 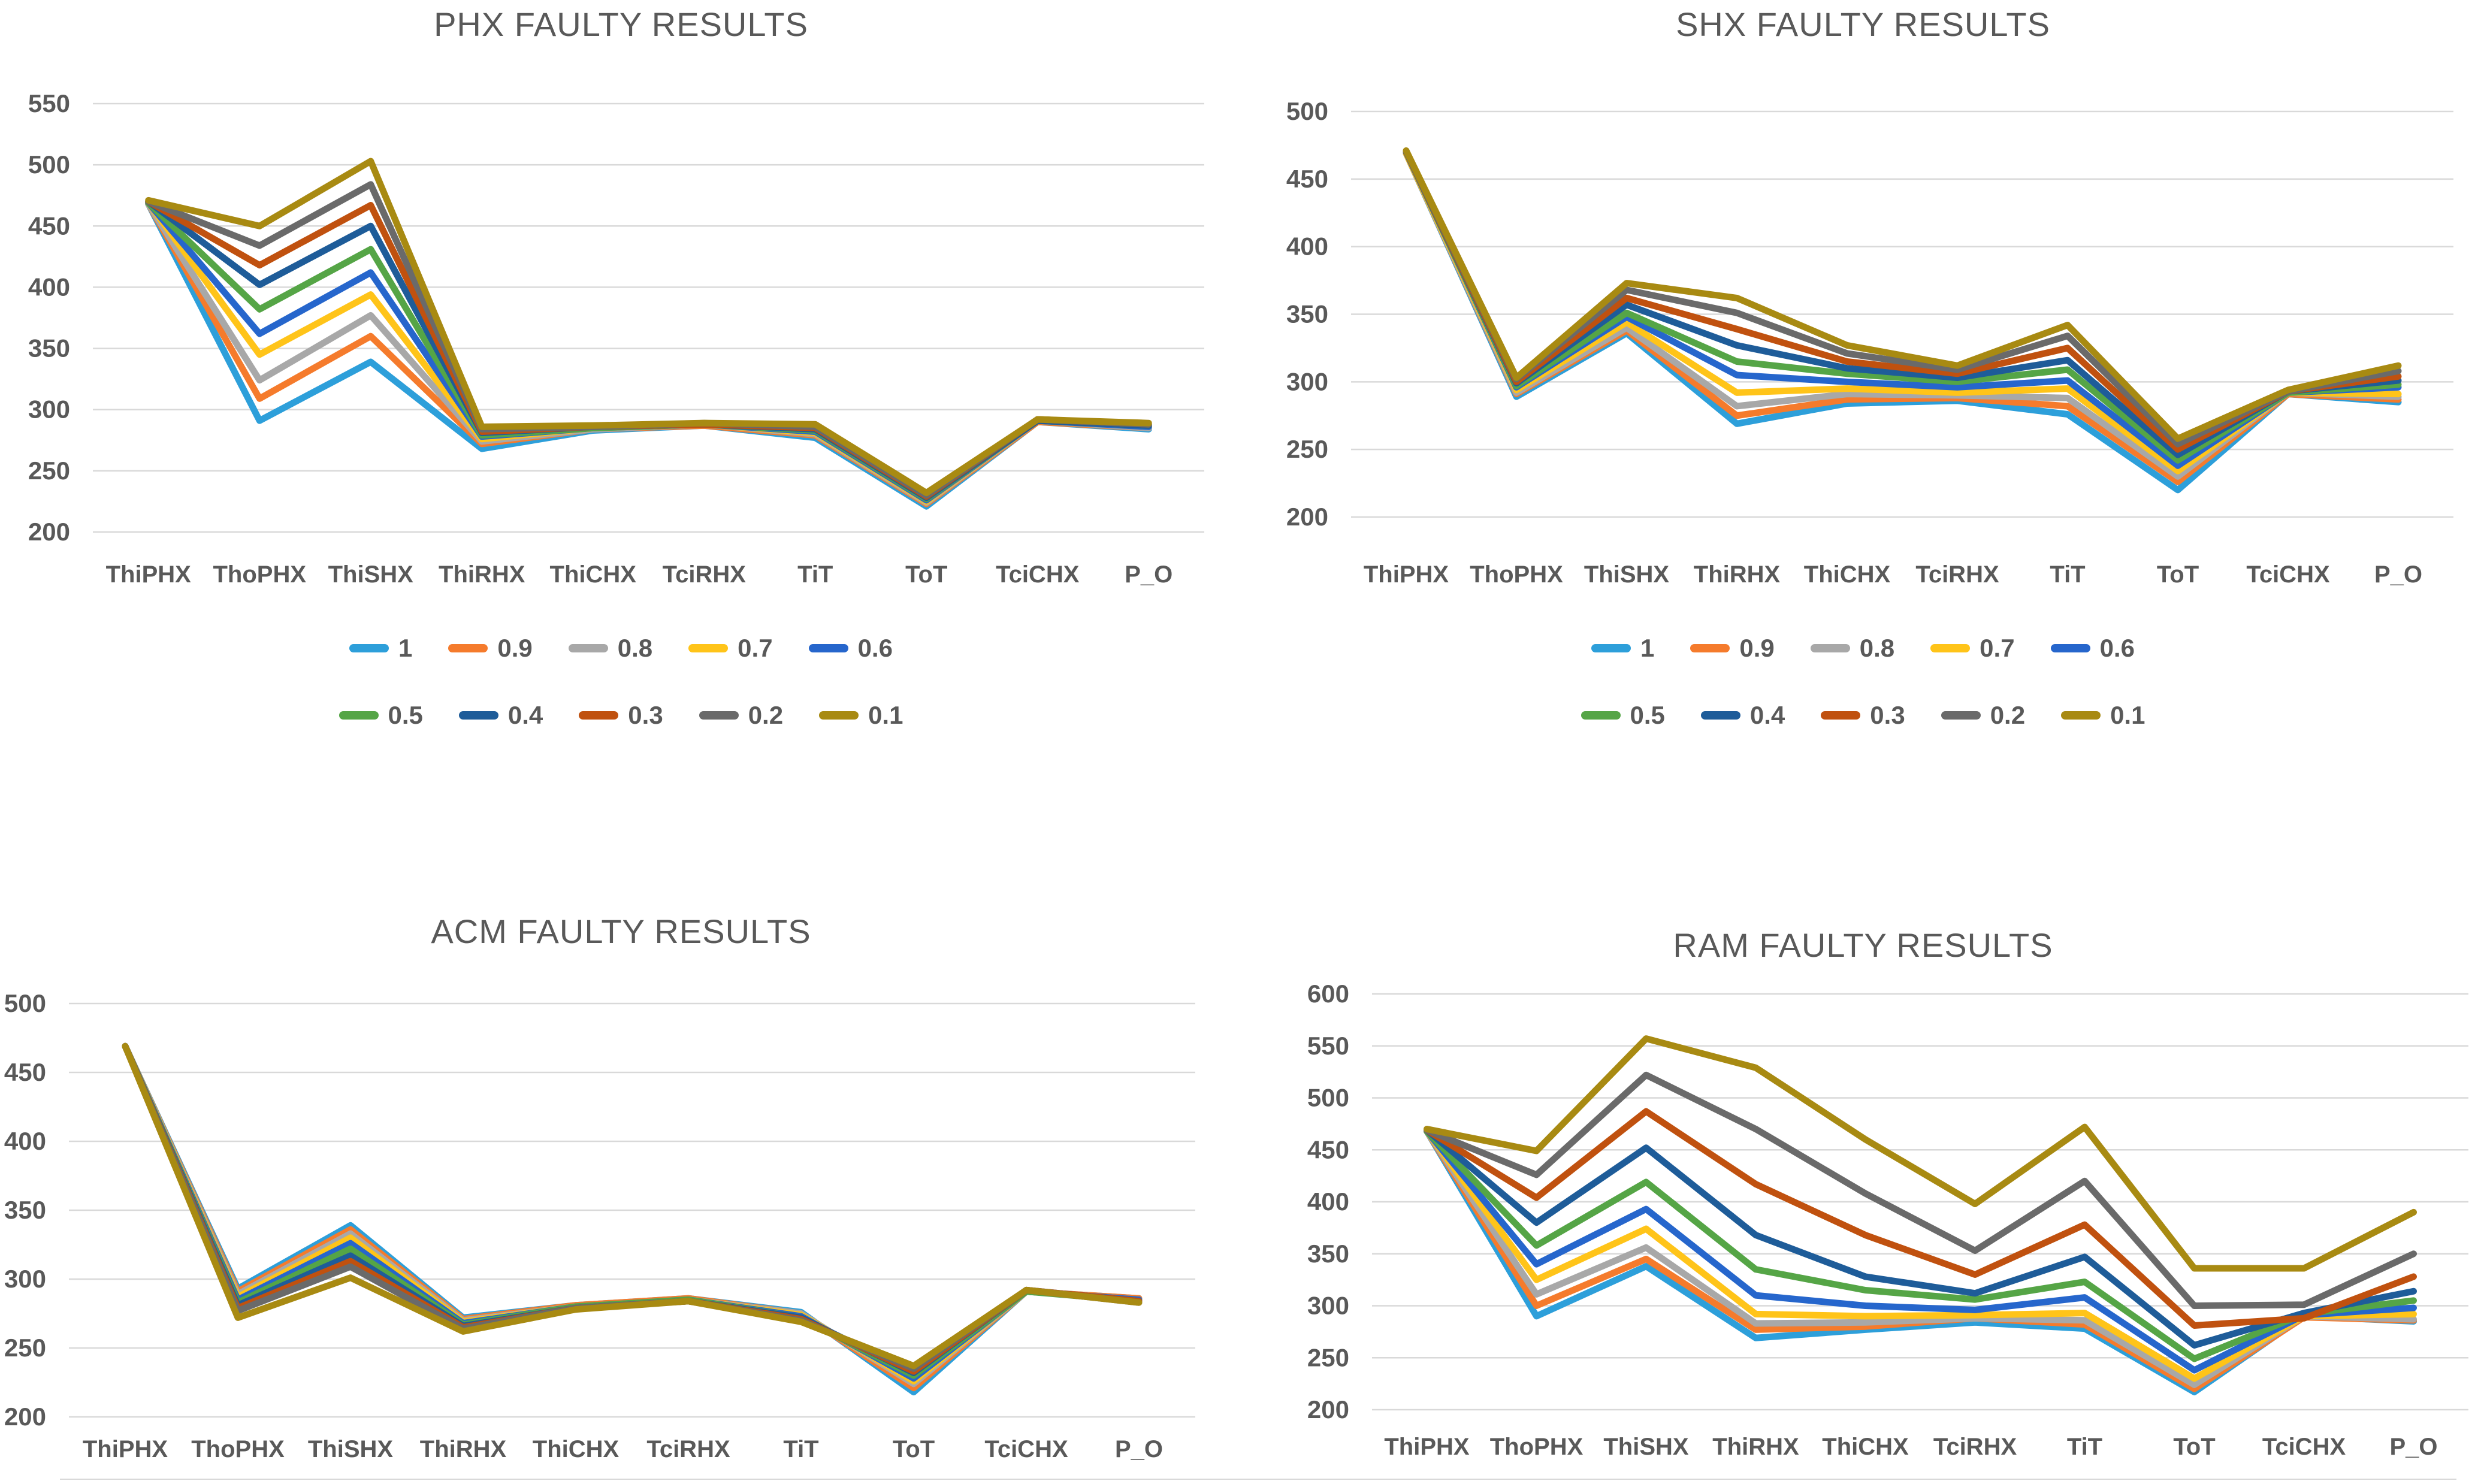 I want to click on series-line-0.5, so click(x=1920, y=1245).